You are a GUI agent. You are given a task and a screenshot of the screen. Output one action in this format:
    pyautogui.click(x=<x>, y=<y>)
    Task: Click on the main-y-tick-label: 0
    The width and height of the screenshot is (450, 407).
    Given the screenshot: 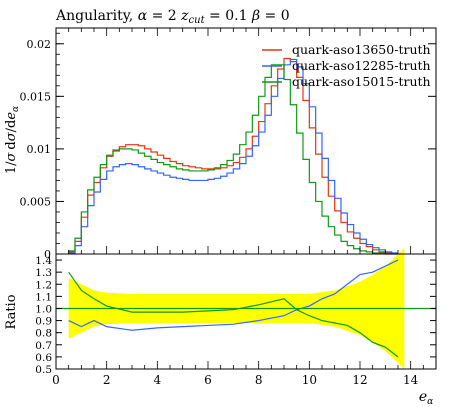 What is the action you would take?
    pyautogui.click(x=47, y=254)
    